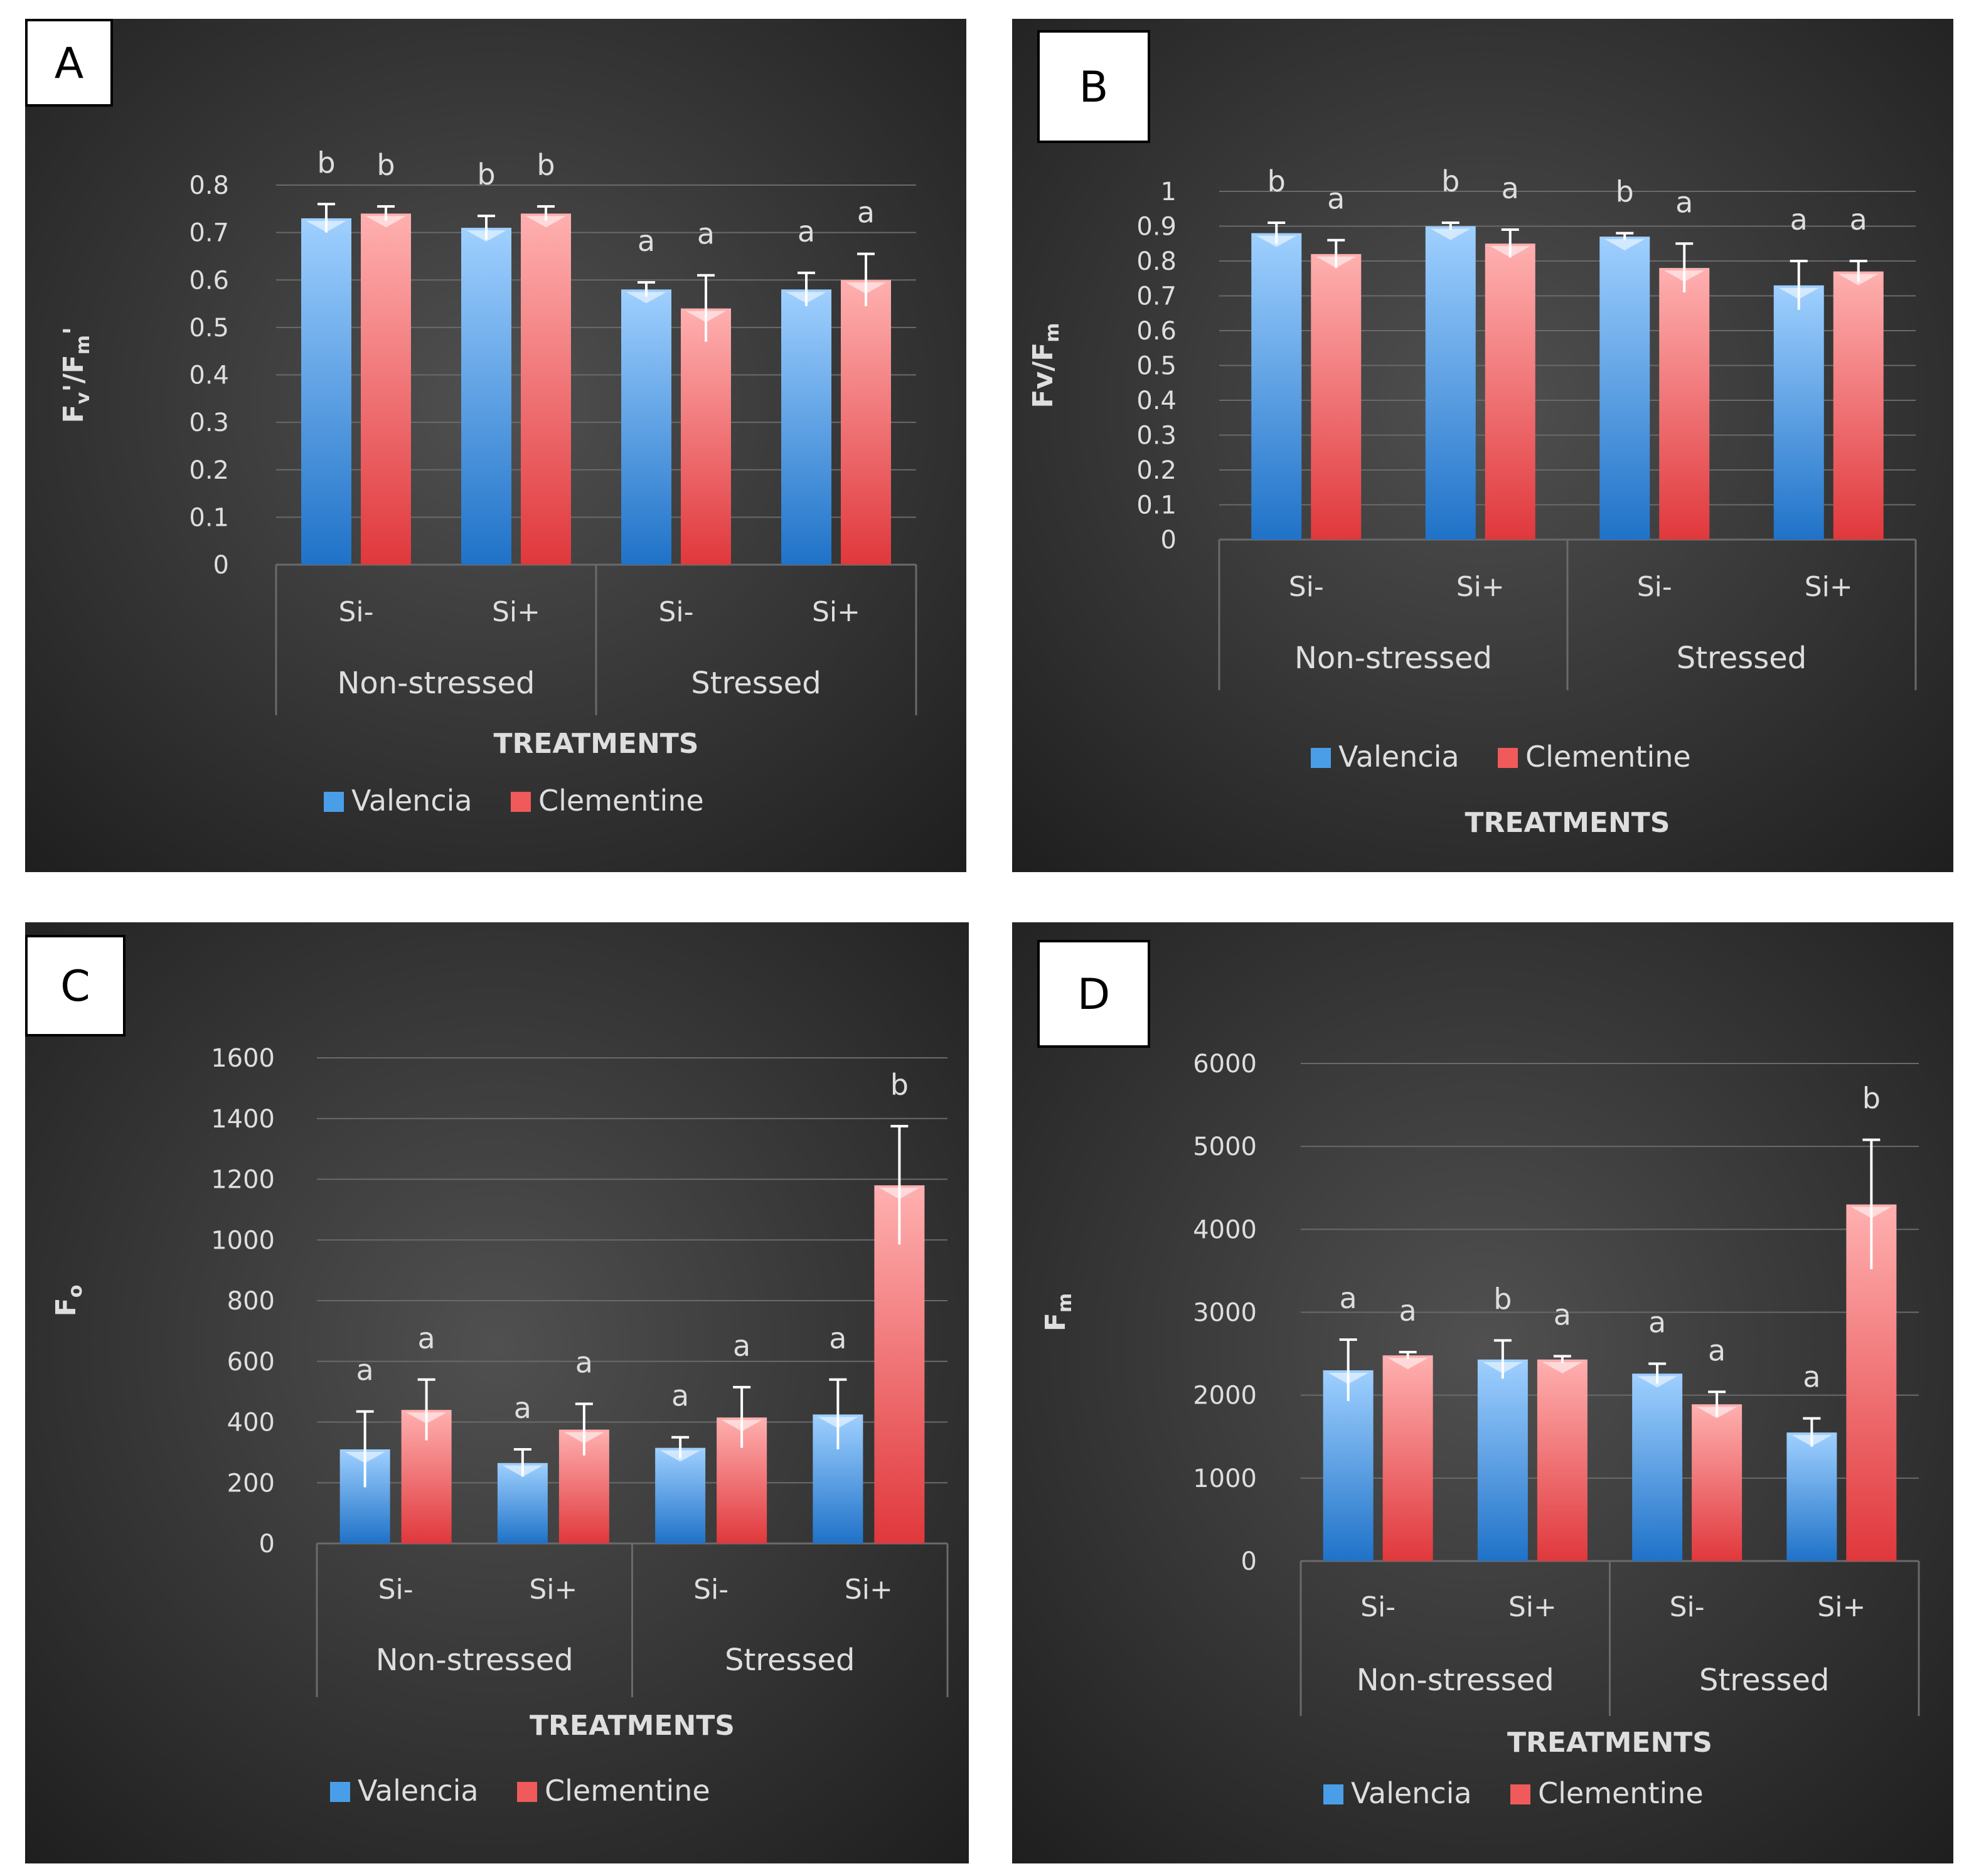 The image size is (1964, 1876). I want to click on y-tick-label: 1400, so click(243, 1119).